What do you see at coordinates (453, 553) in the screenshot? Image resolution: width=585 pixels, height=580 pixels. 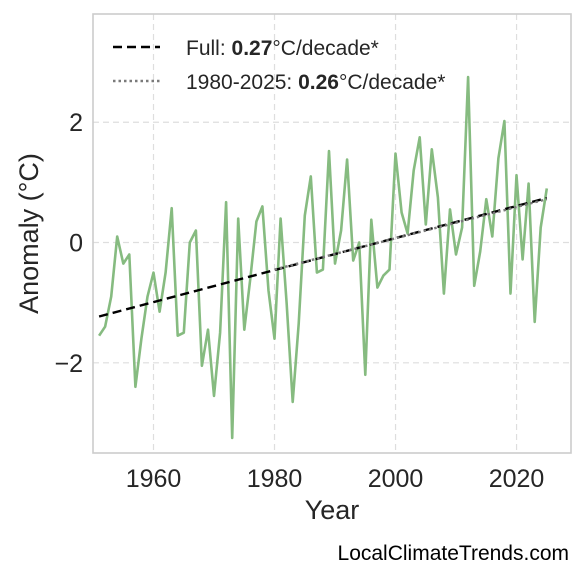 I see `source-credit: LocalClimateTrends.com` at bounding box center [453, 553].